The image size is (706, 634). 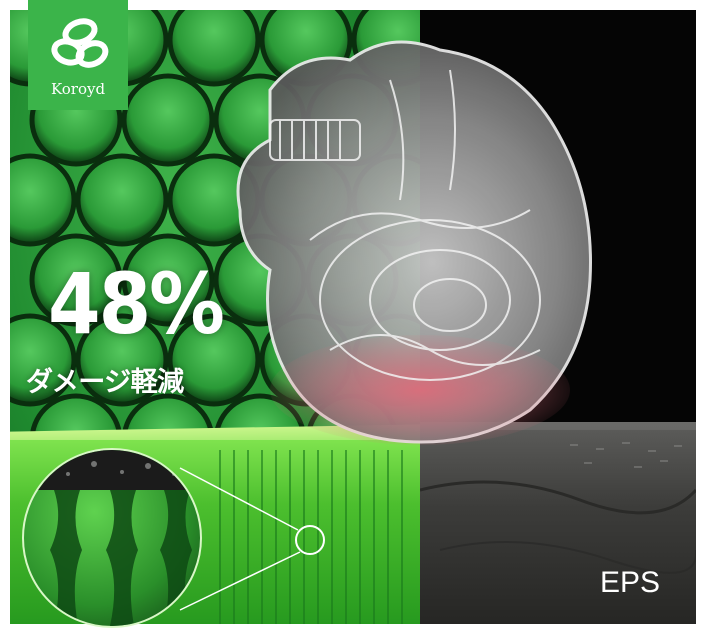 I want to click on eps-label: EPS, so click(x=630, y=582).